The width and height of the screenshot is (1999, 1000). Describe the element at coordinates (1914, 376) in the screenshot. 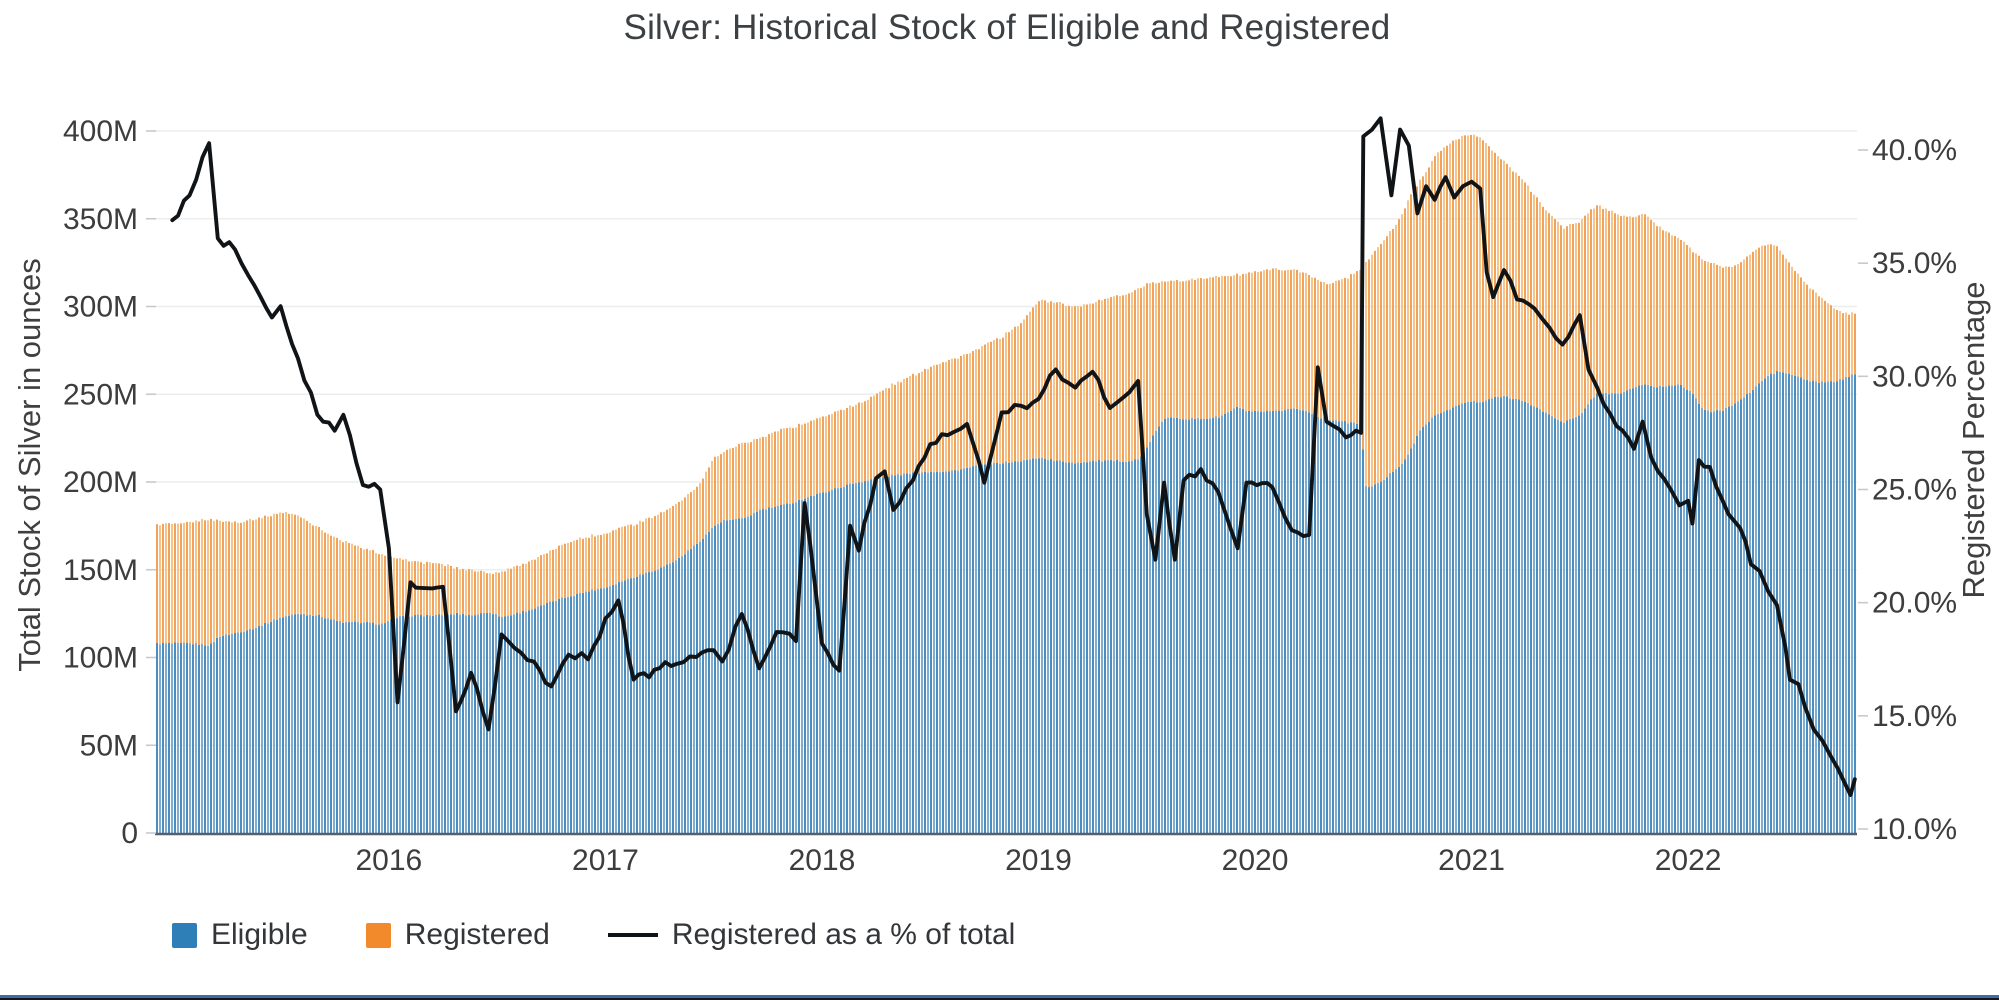

I see `right-tick-label: 30.0%` at that location.